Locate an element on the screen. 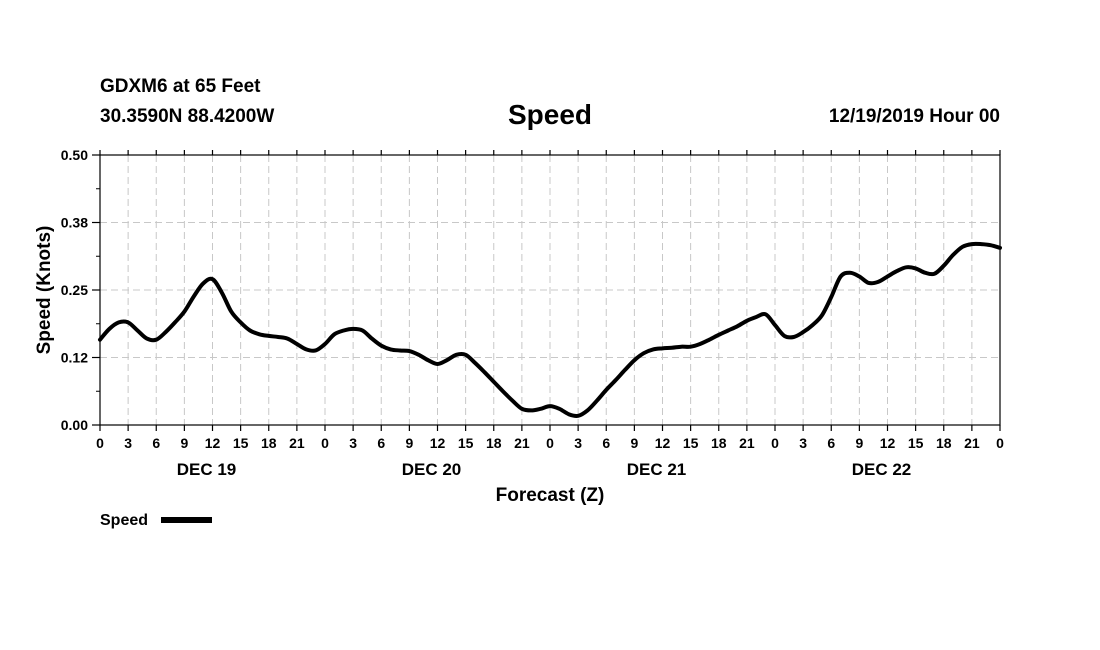 This screenshot has height=650, width=1100. y-tick-label: 0.25 is located at coordinates (74, 290).